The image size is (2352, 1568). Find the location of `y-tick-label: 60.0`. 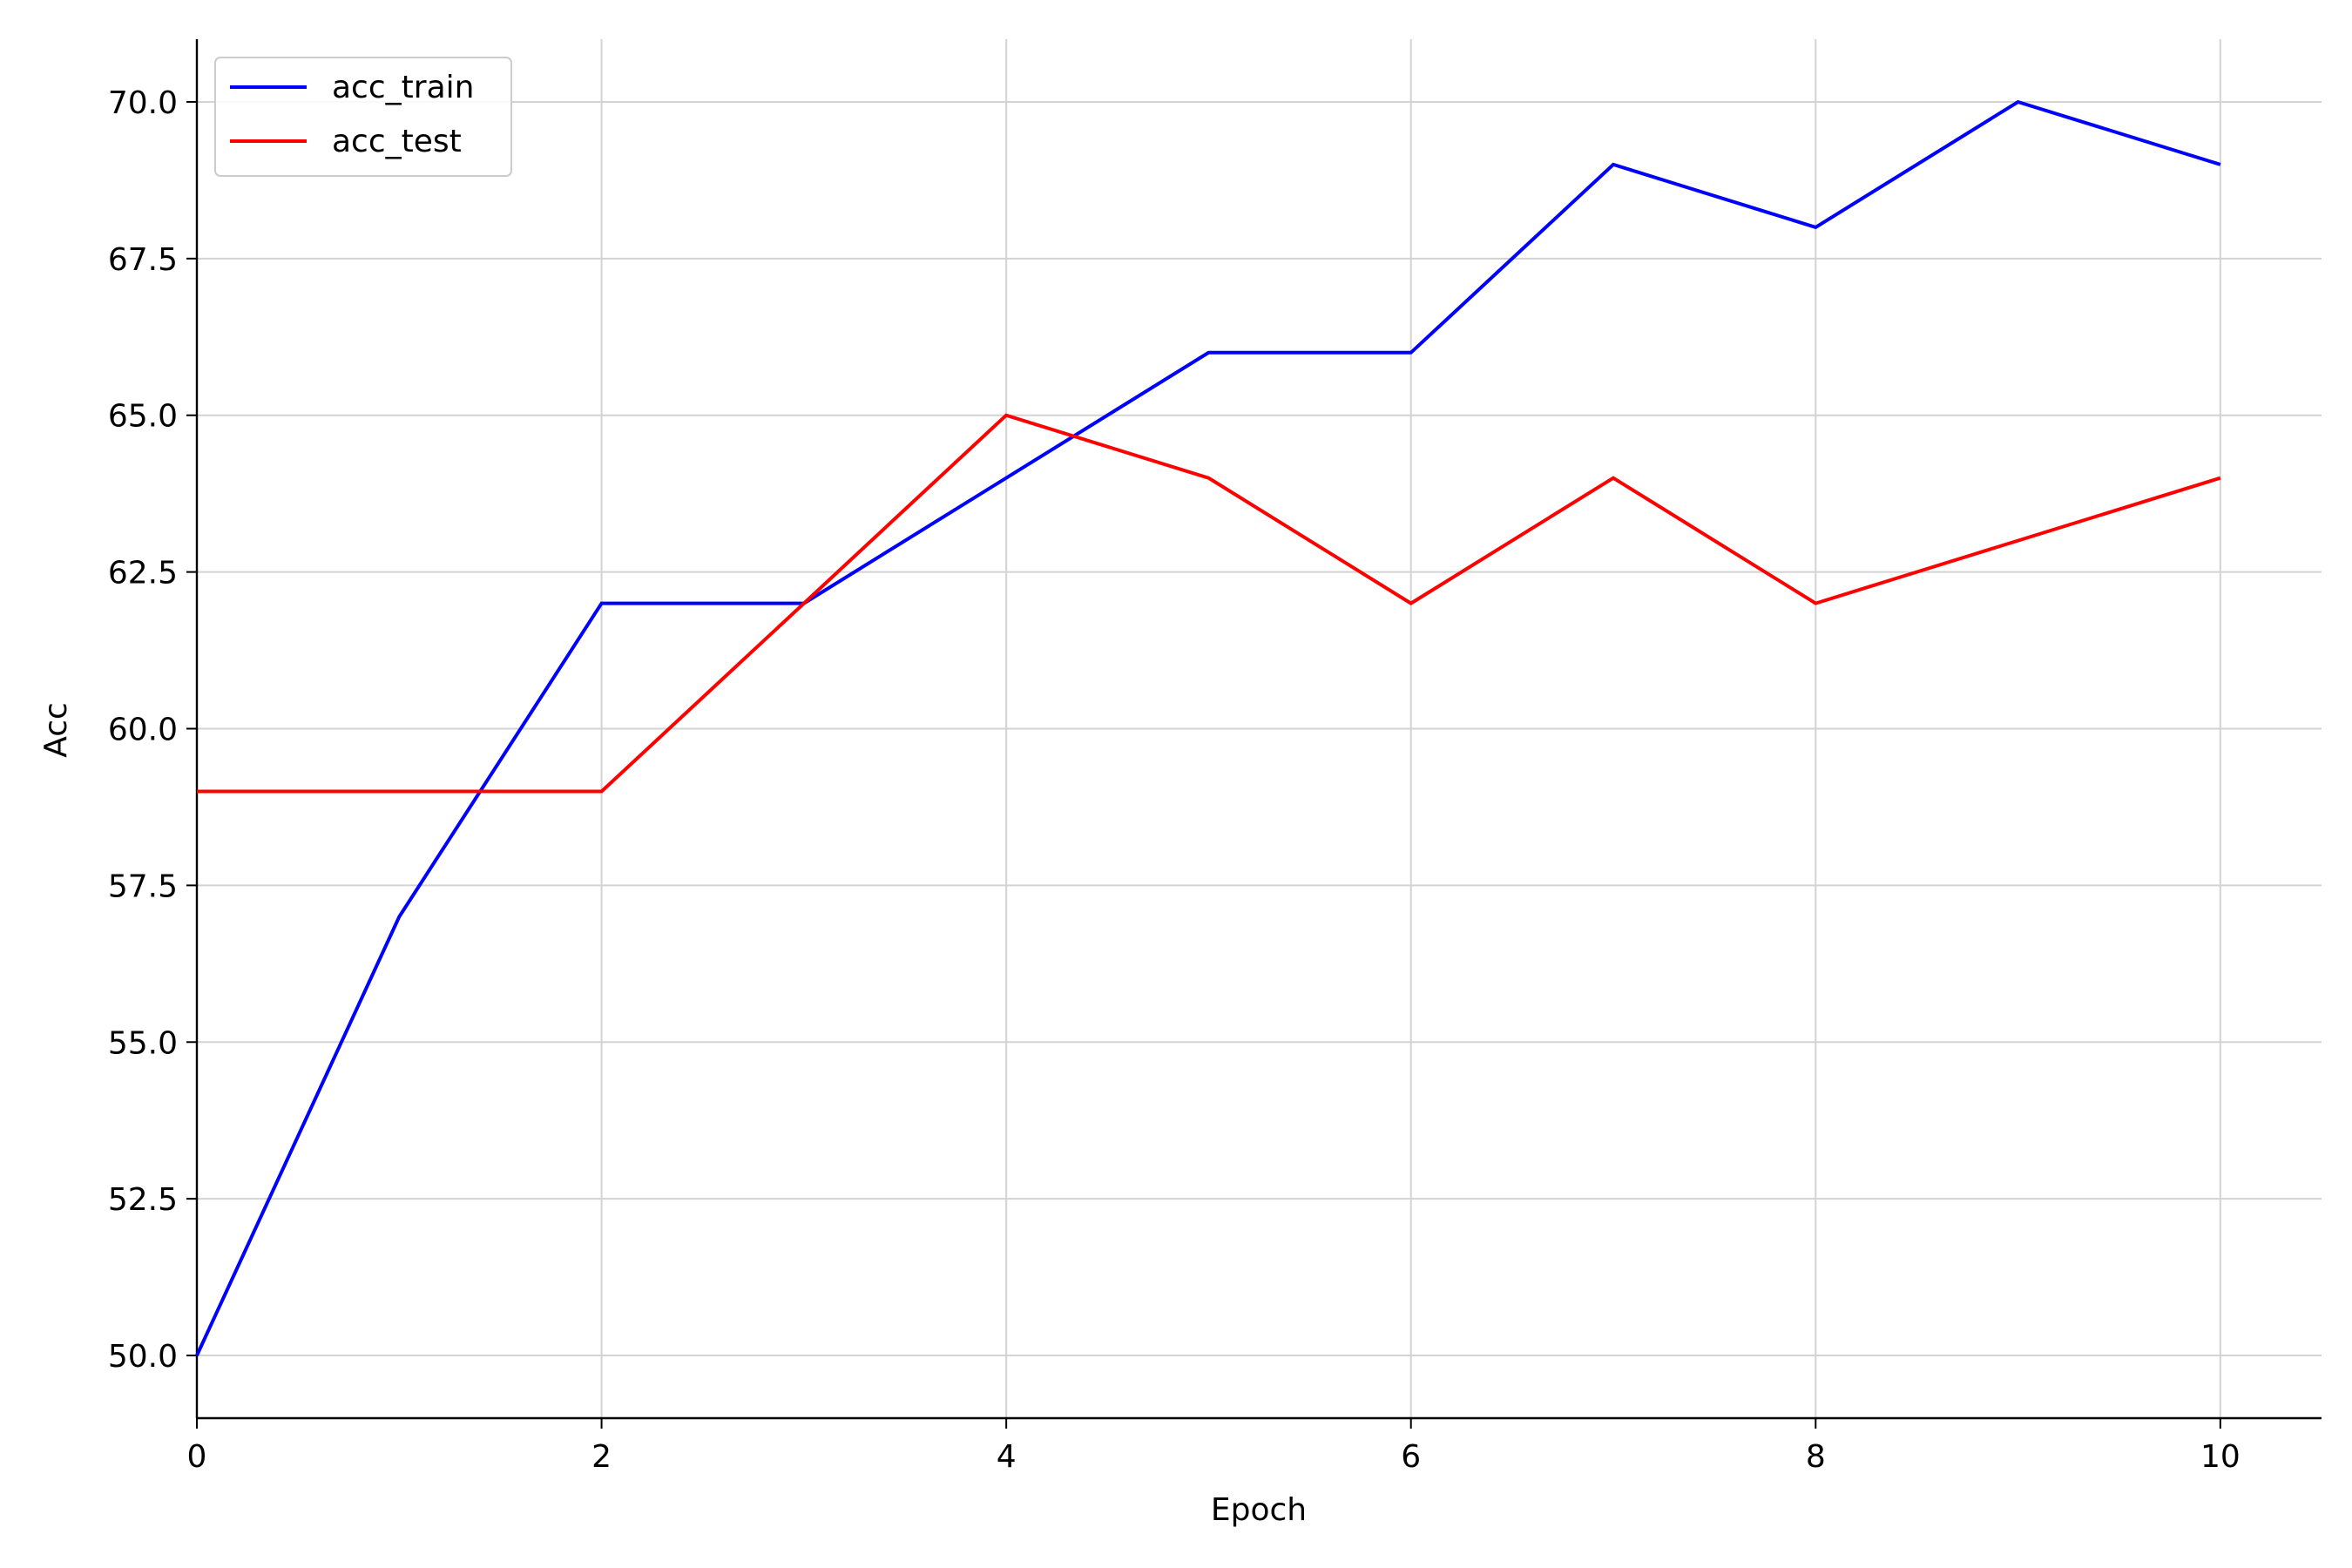

y-tick-label: 60.0 is located at coordinates (143, 731).